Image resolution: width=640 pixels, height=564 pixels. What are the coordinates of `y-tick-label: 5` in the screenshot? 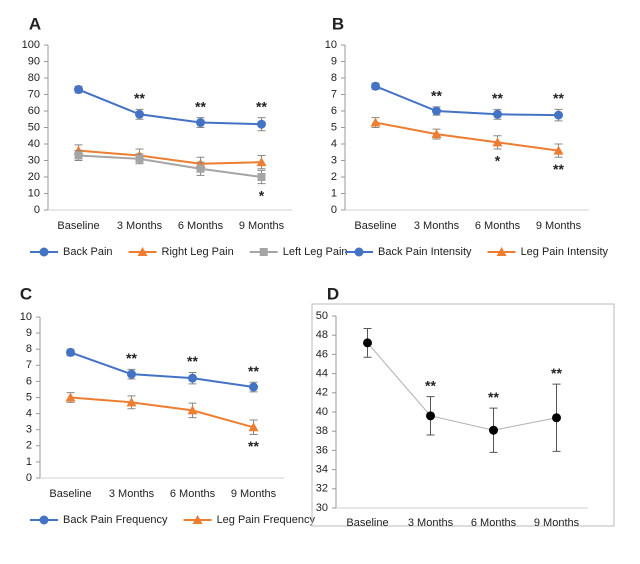 It's located at (29, 397).